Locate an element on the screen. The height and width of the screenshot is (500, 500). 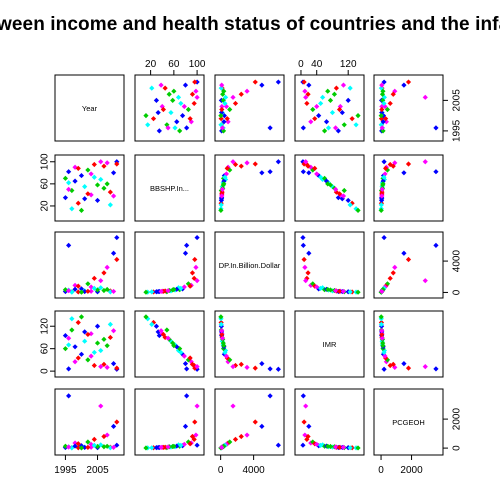
tick-label: 1995 is located at coordinates (65, 470).